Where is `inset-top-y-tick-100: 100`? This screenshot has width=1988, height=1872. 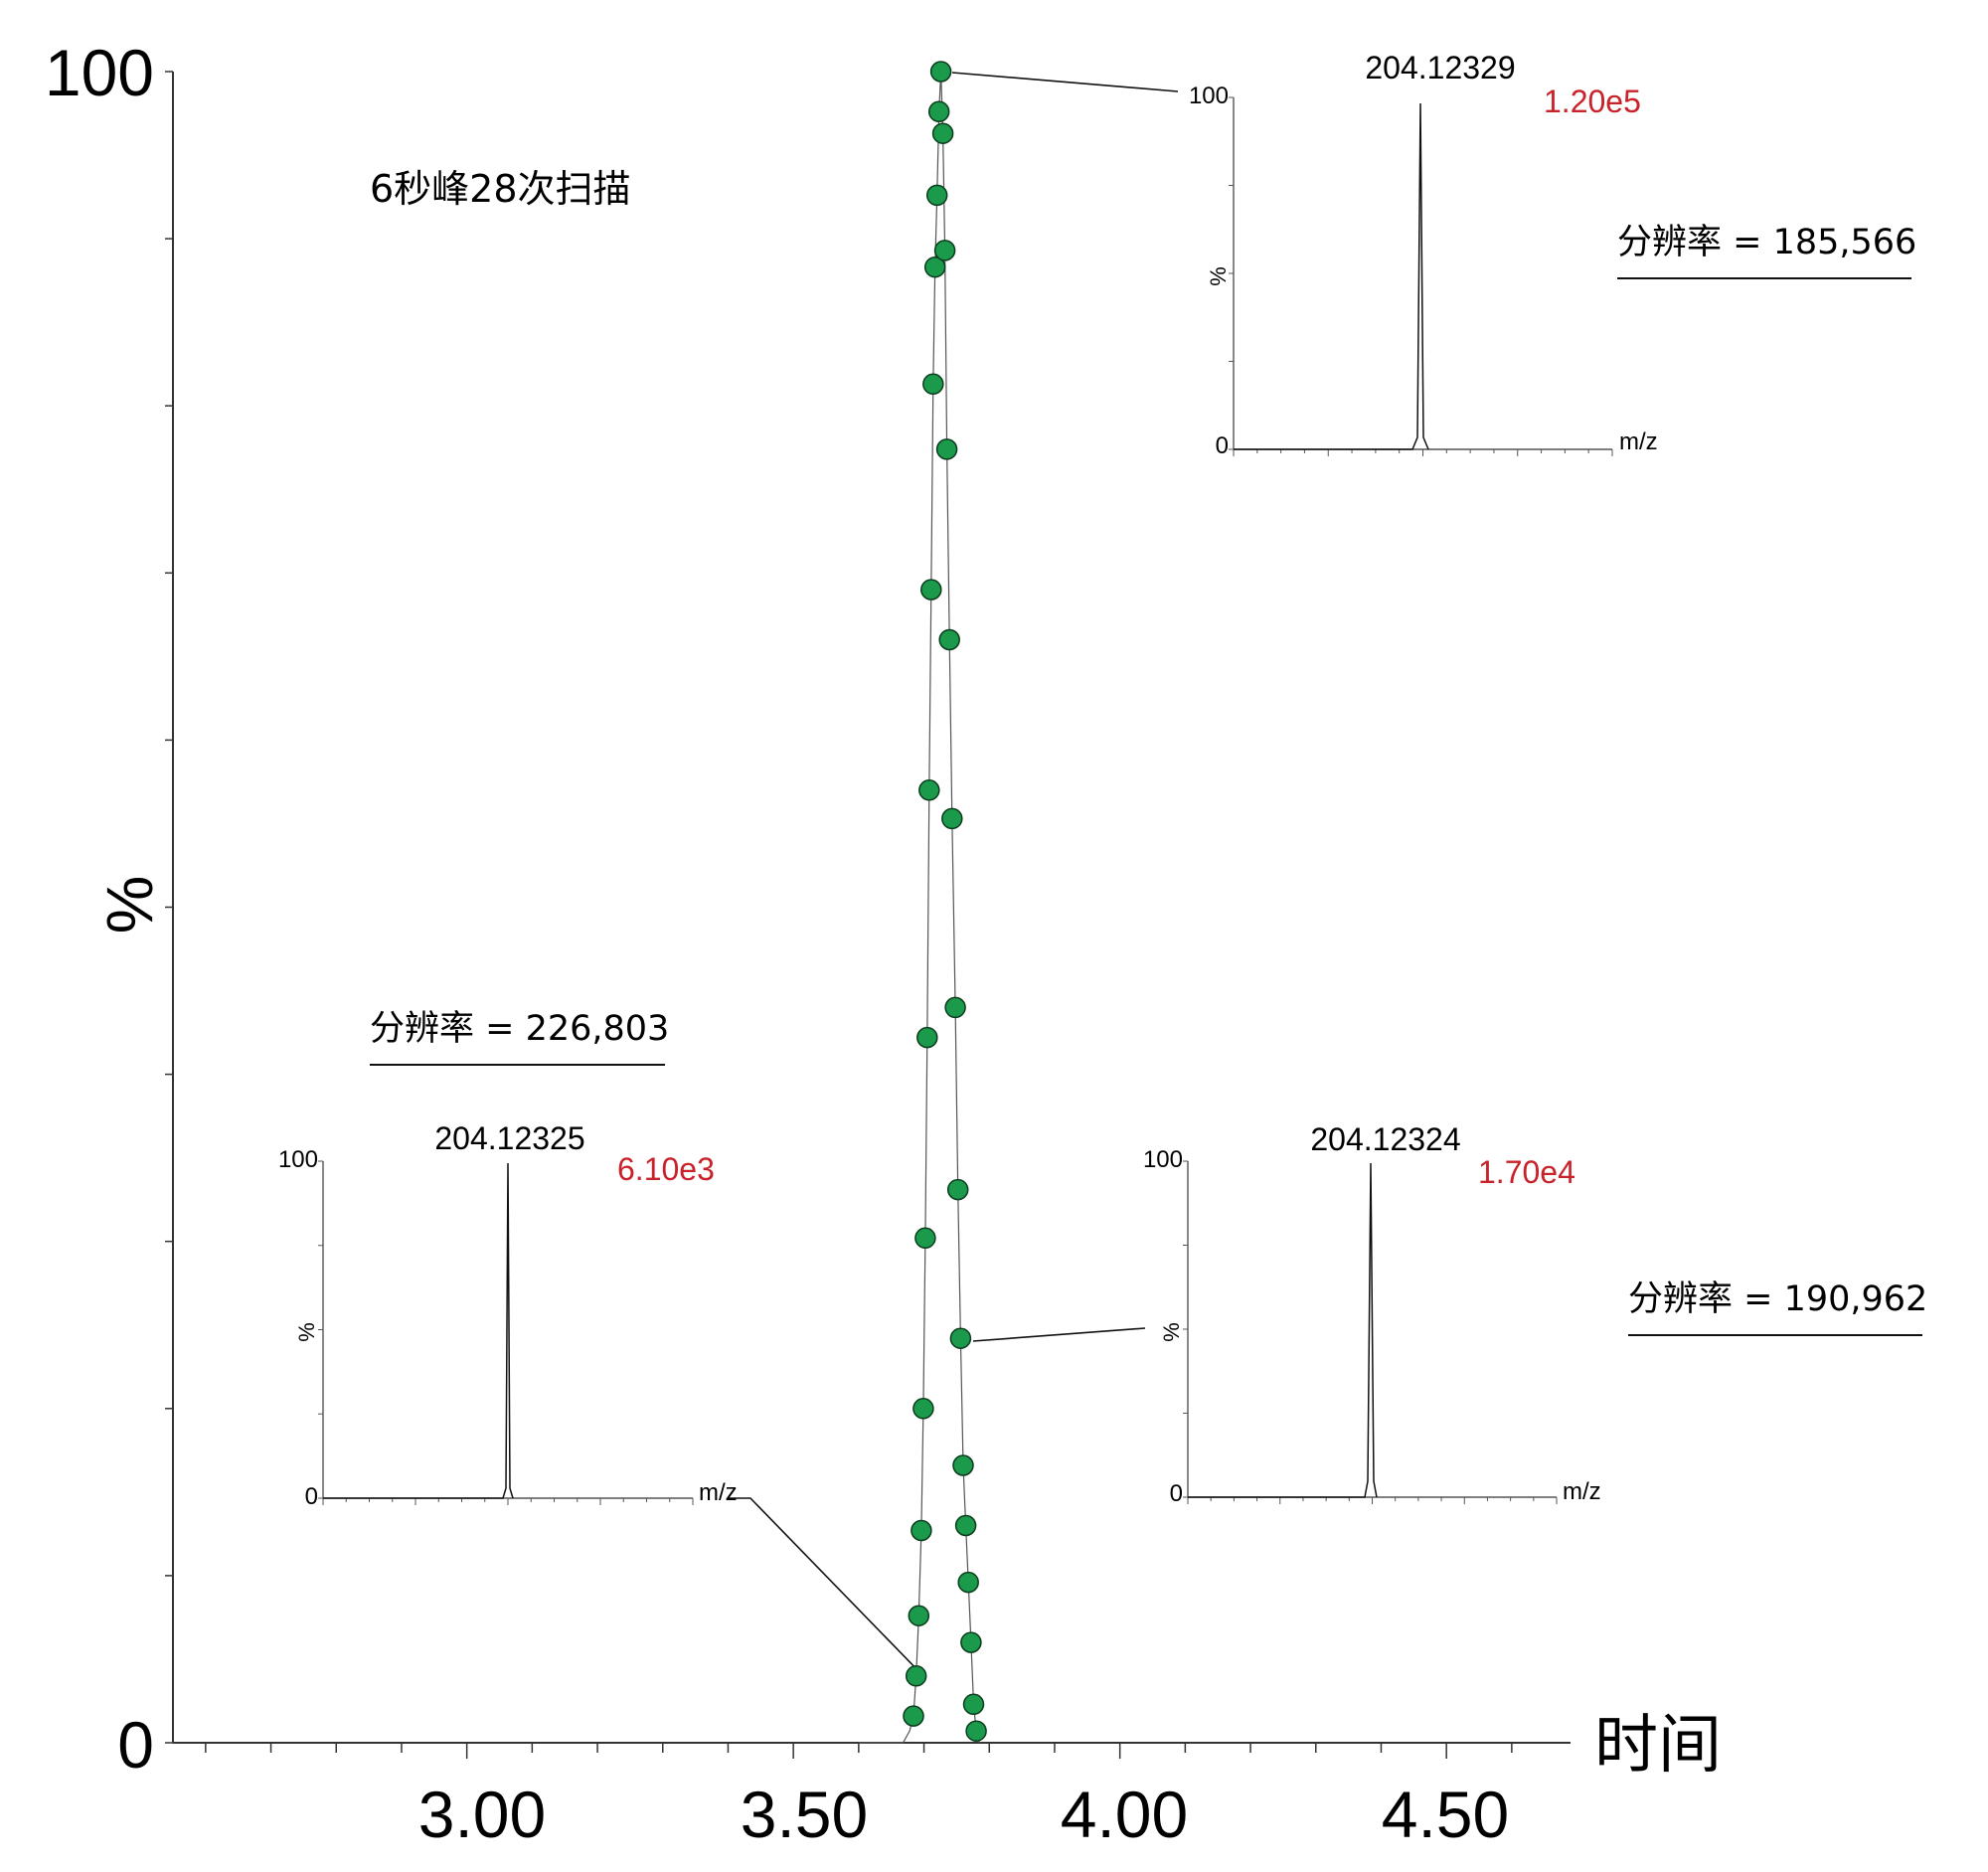
inset-top-y-tick-100: 100 is located at coordinates (1209, 96).